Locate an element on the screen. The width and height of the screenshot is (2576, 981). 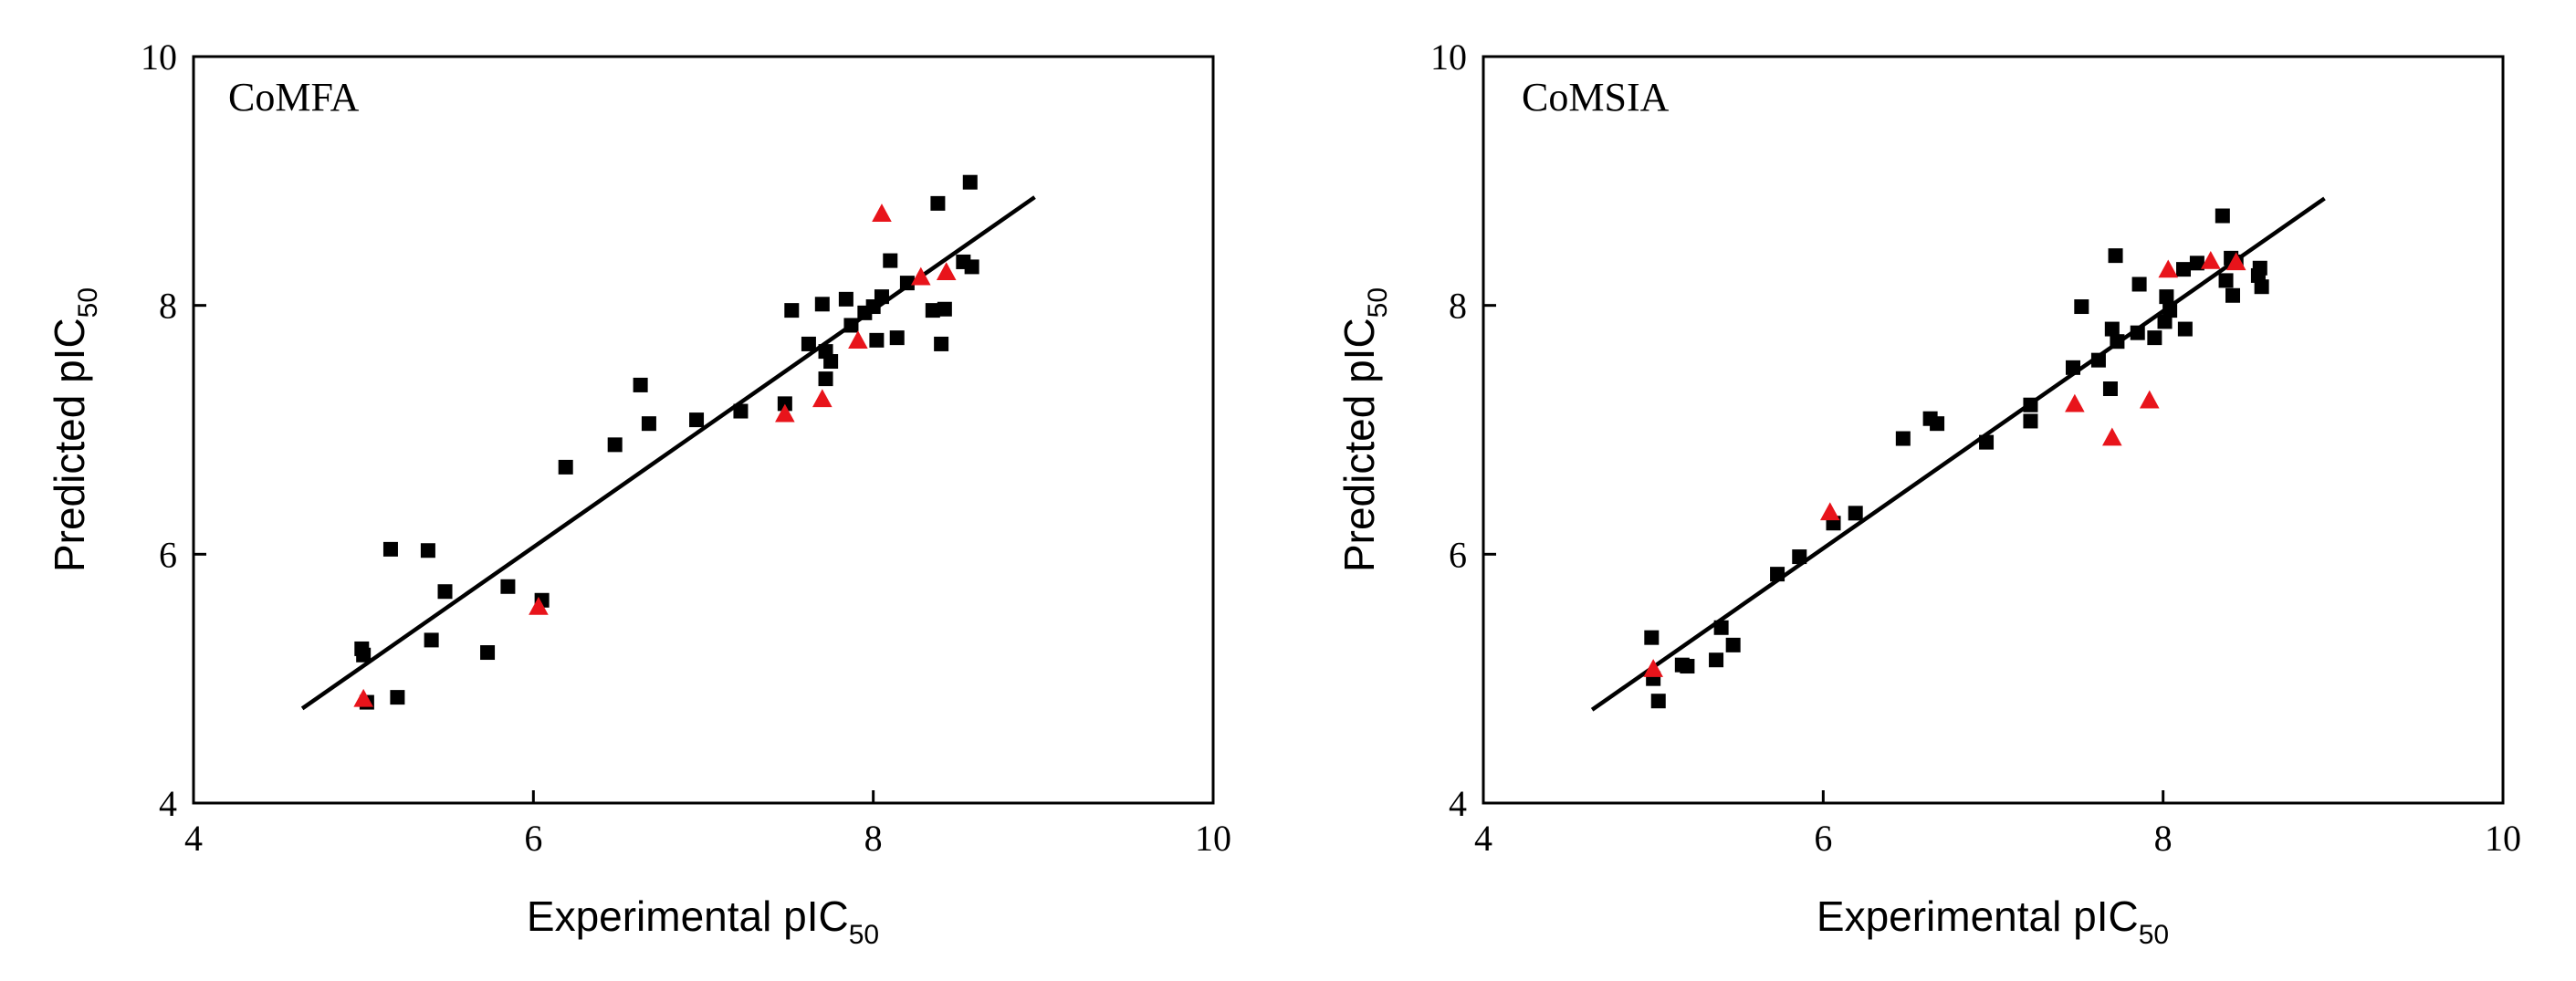
comsia-y-tick-label: 10 is located at coordinates (1449, 57).